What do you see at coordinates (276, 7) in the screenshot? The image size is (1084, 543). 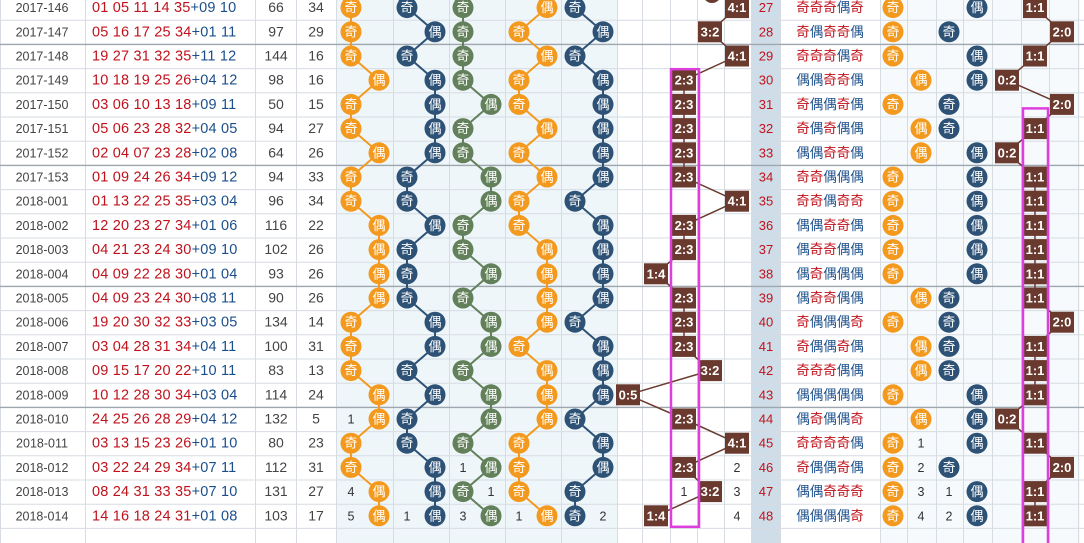 I see `sum-value: 66` at bounding box center [276, 7].